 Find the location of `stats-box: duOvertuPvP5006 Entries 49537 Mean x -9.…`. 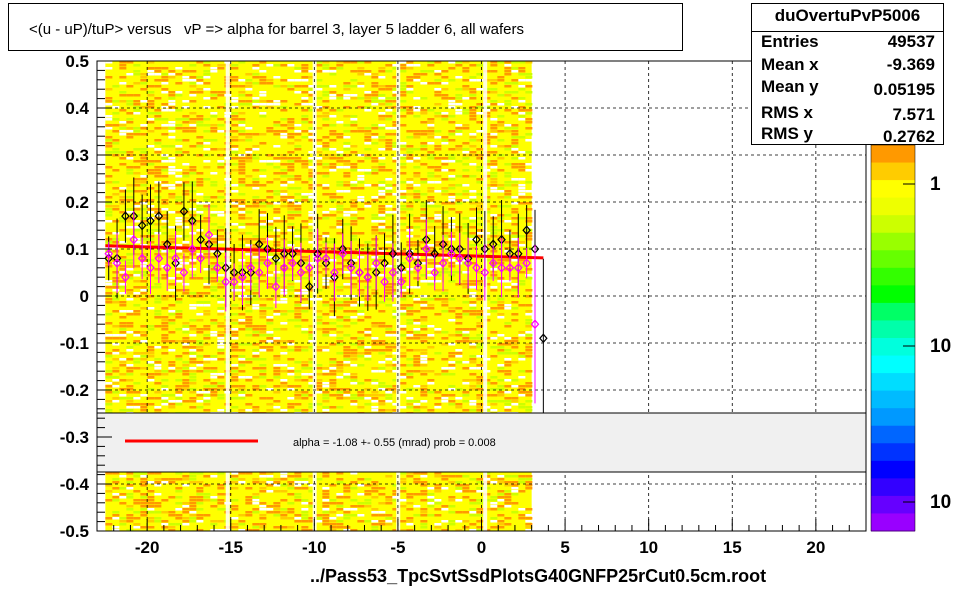

stats-box: duOvertuPvP5006 Entries 49537 Mean x -9.… is located at coordinates (847, 74).